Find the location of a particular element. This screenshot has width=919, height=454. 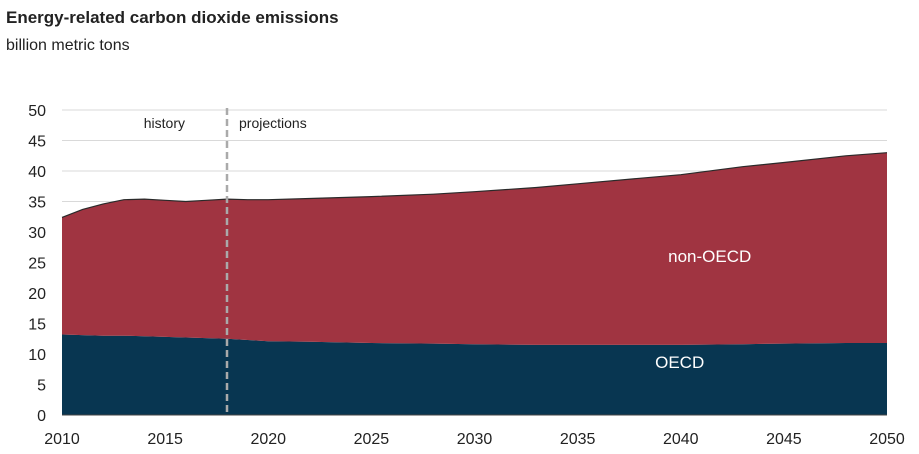

y-tick-label: 30 is located at coordinates (37, 233).